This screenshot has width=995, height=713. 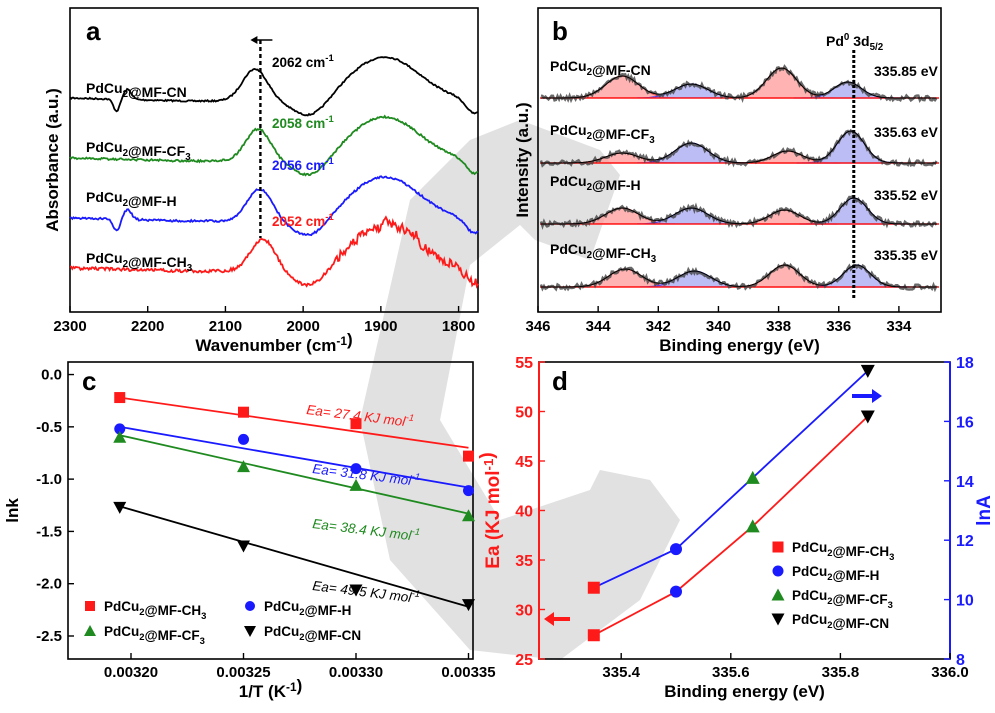 What do you see at coordinates (89, 381) in the screenshot?
I see `panel-c-label: c` at bounding box center [89, 381].